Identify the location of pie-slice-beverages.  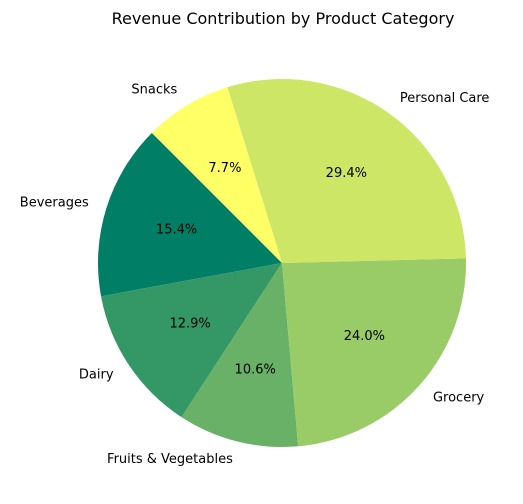
(189, 214).